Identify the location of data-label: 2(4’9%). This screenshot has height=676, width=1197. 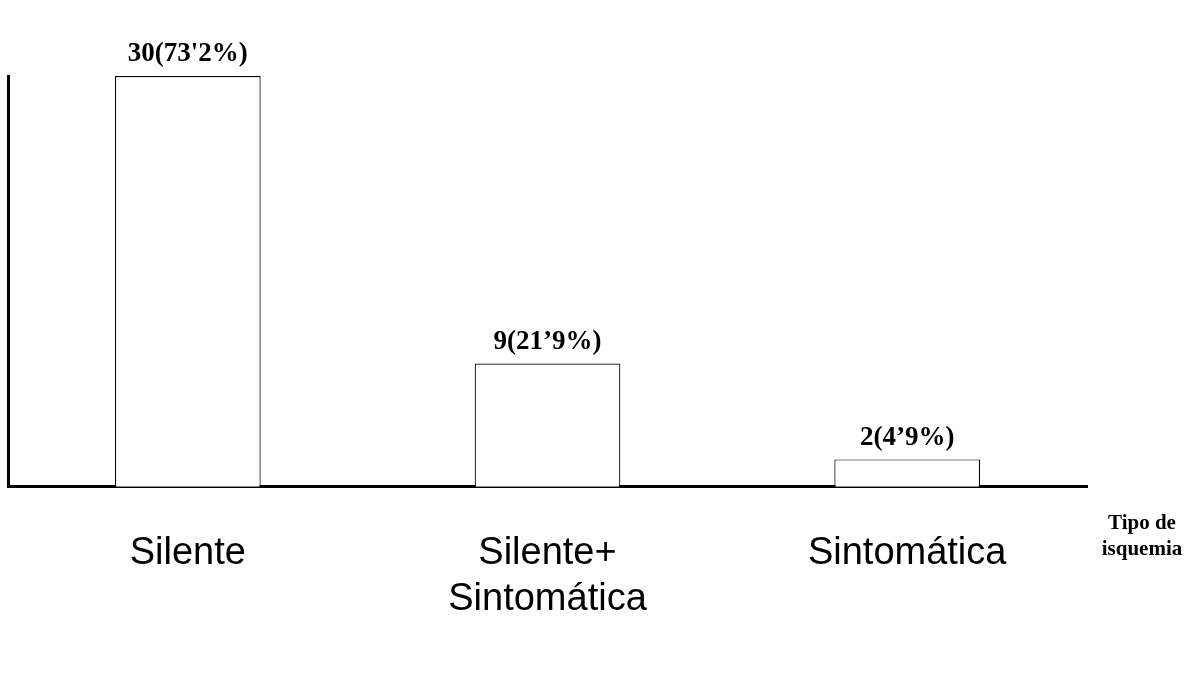
(907, 435).